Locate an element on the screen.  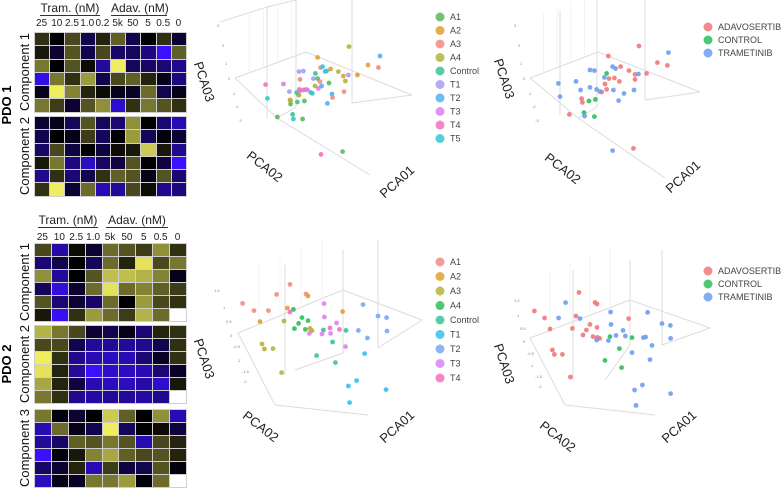
legend-item: T1 is located at coordinates (448, 85).